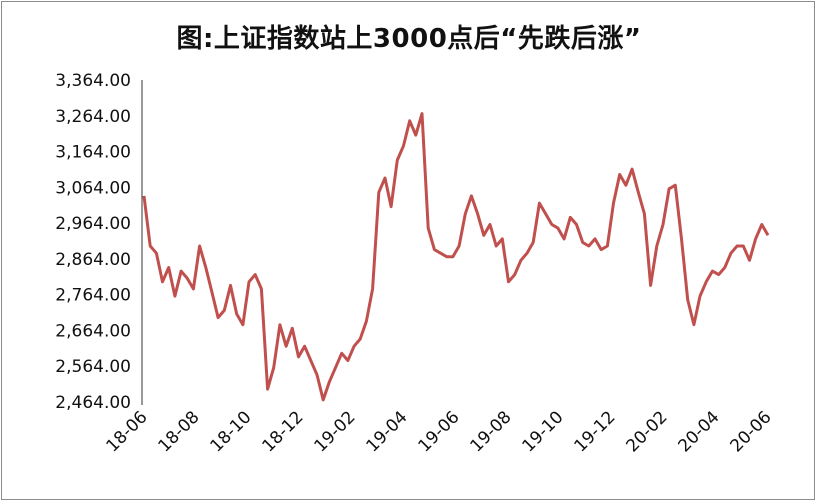 The height and width of the screenshot is (503, 818). What do you see at coordinates (750, 431) in the screenshot?
I see `x-tick-label: 20-06` at bounding box center [750, 431].